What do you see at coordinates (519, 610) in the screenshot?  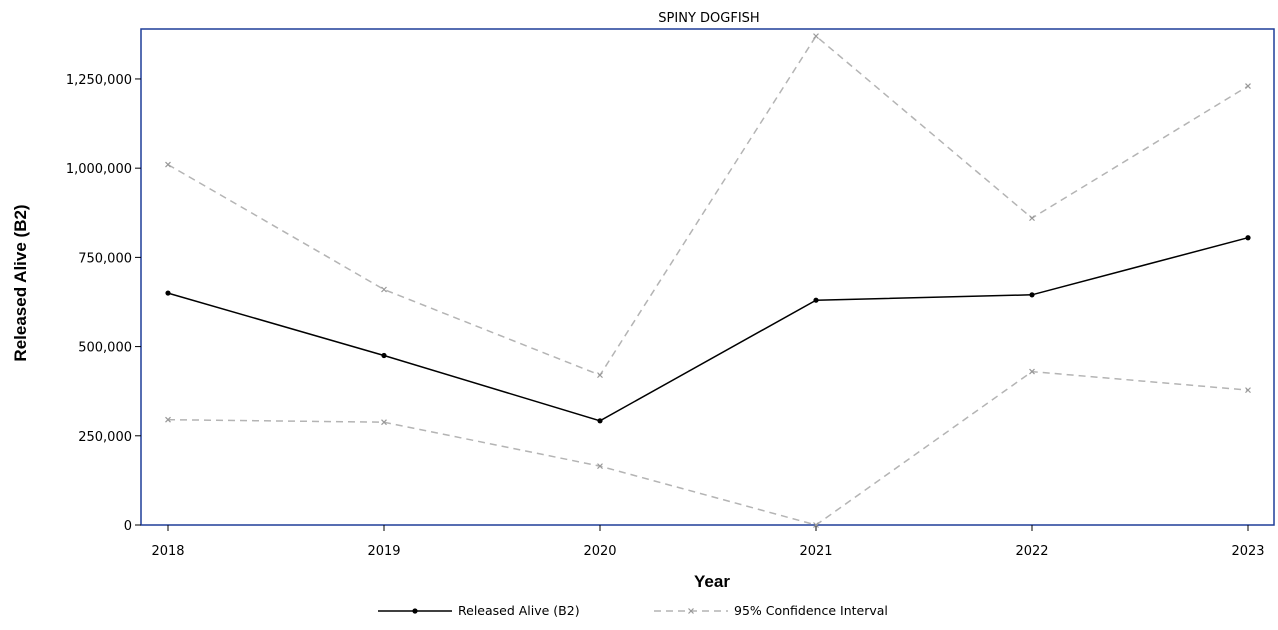 I see `legend-label: Released Alive (B2)` at bounding box center [519, 610].